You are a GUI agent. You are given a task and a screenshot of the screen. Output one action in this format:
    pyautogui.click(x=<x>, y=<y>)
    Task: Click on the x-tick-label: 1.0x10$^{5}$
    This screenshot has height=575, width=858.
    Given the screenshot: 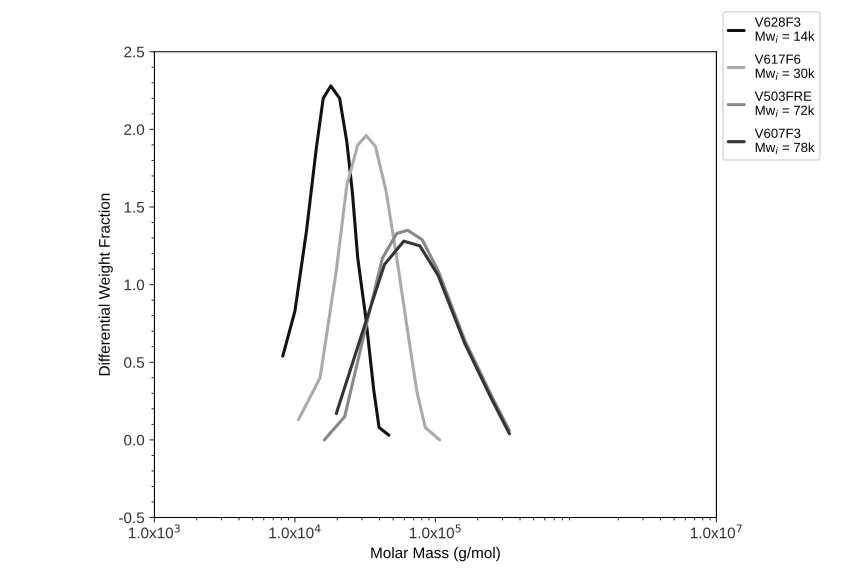 What is the action you would take?
    pyautogui.click(x=435, y=531)
    